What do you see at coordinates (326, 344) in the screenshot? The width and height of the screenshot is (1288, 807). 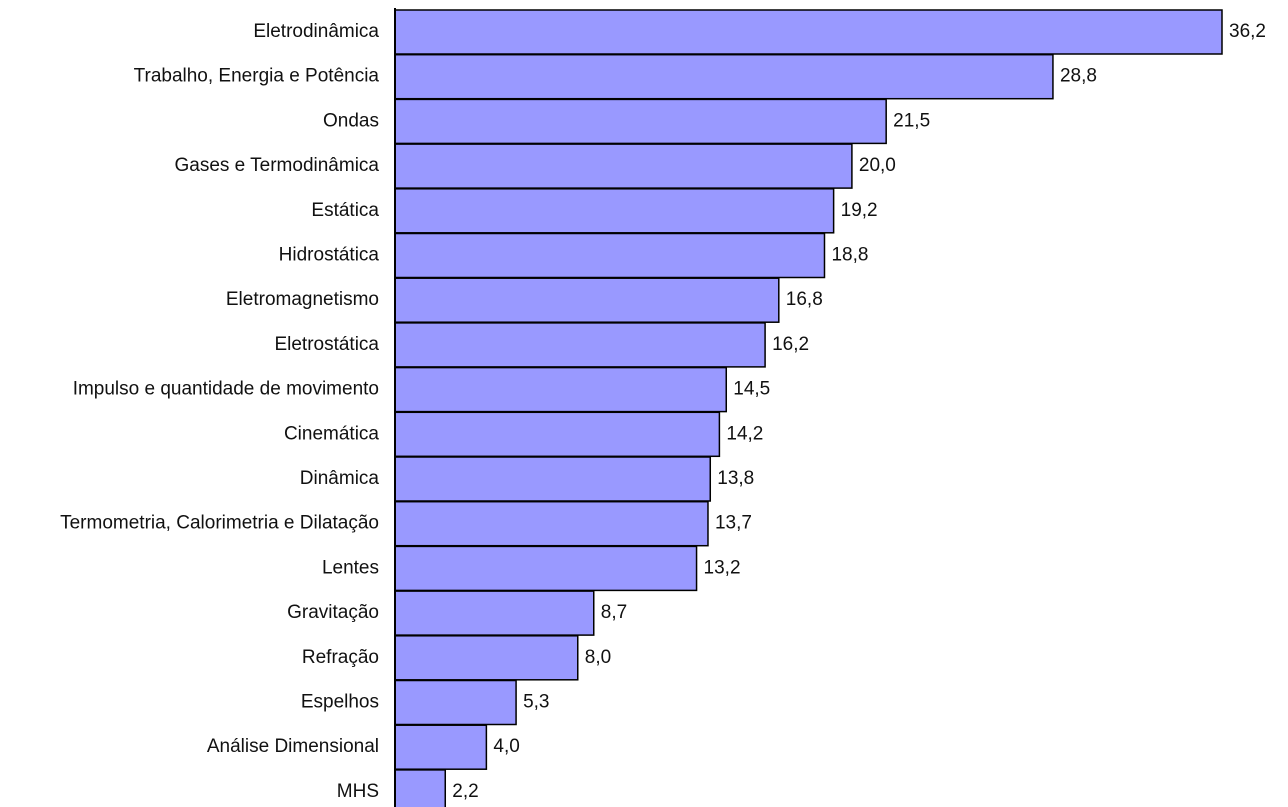 I see `category-label: Eletrostática` at bounding box center [326, 344].